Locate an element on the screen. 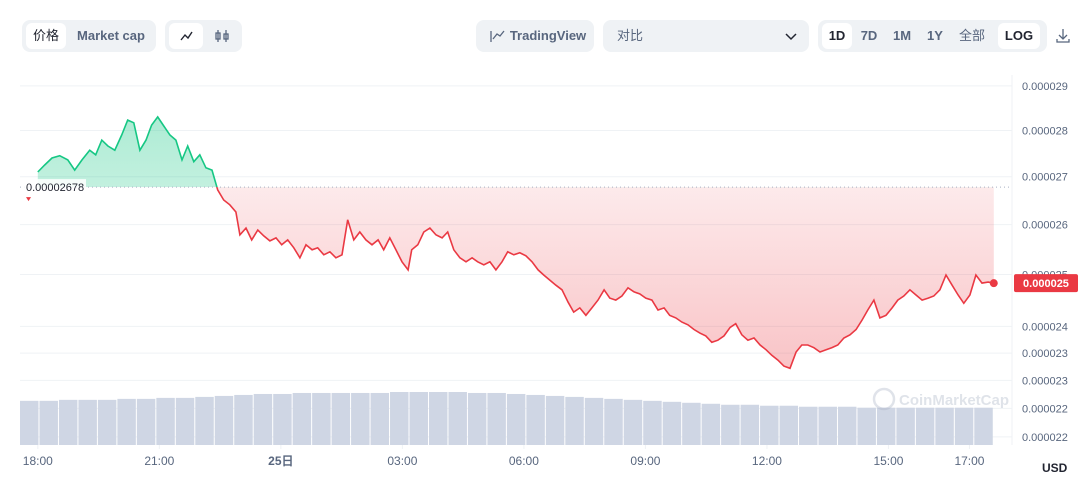 The image size is (1080, 479). x-tick-label: 17:00 is located at coordinates (969, 461).